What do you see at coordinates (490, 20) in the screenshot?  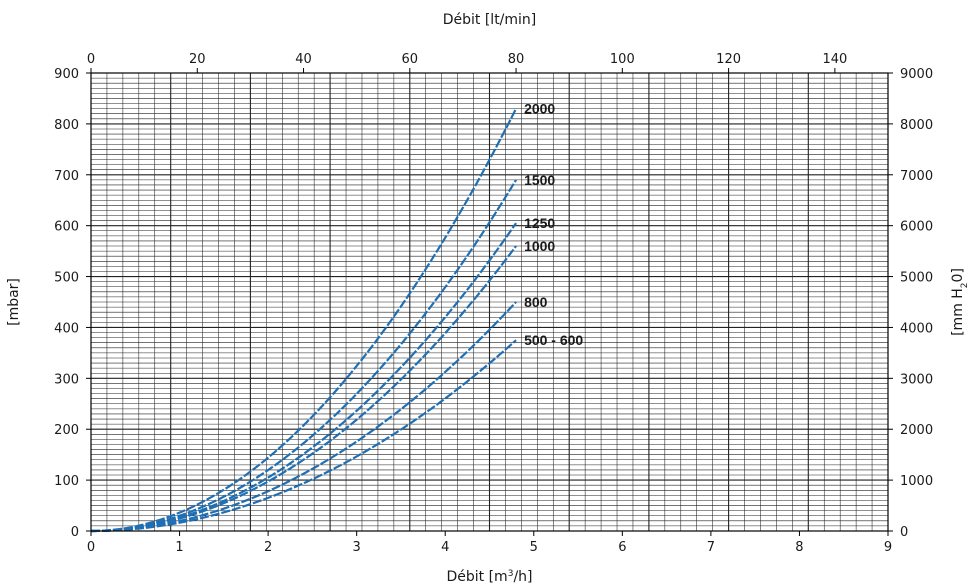 I see `x-axis-top-title: Débit [lt/min]` at bounding box center [490, 20].